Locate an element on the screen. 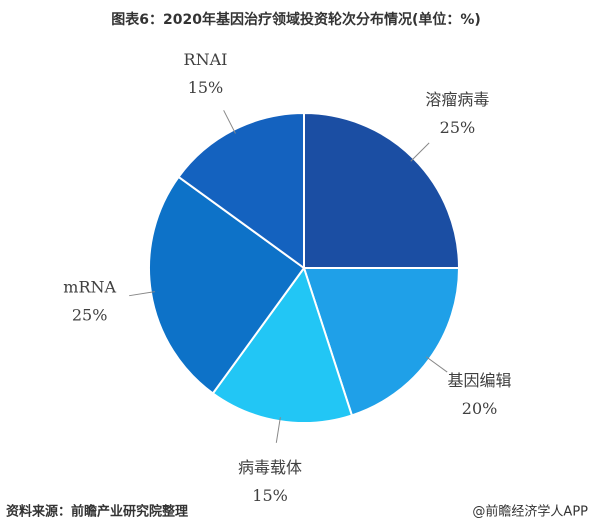 The width and height of the screenshot is (593, 531). slice-label: 病毒载体 is located at coordinates (270, 467).